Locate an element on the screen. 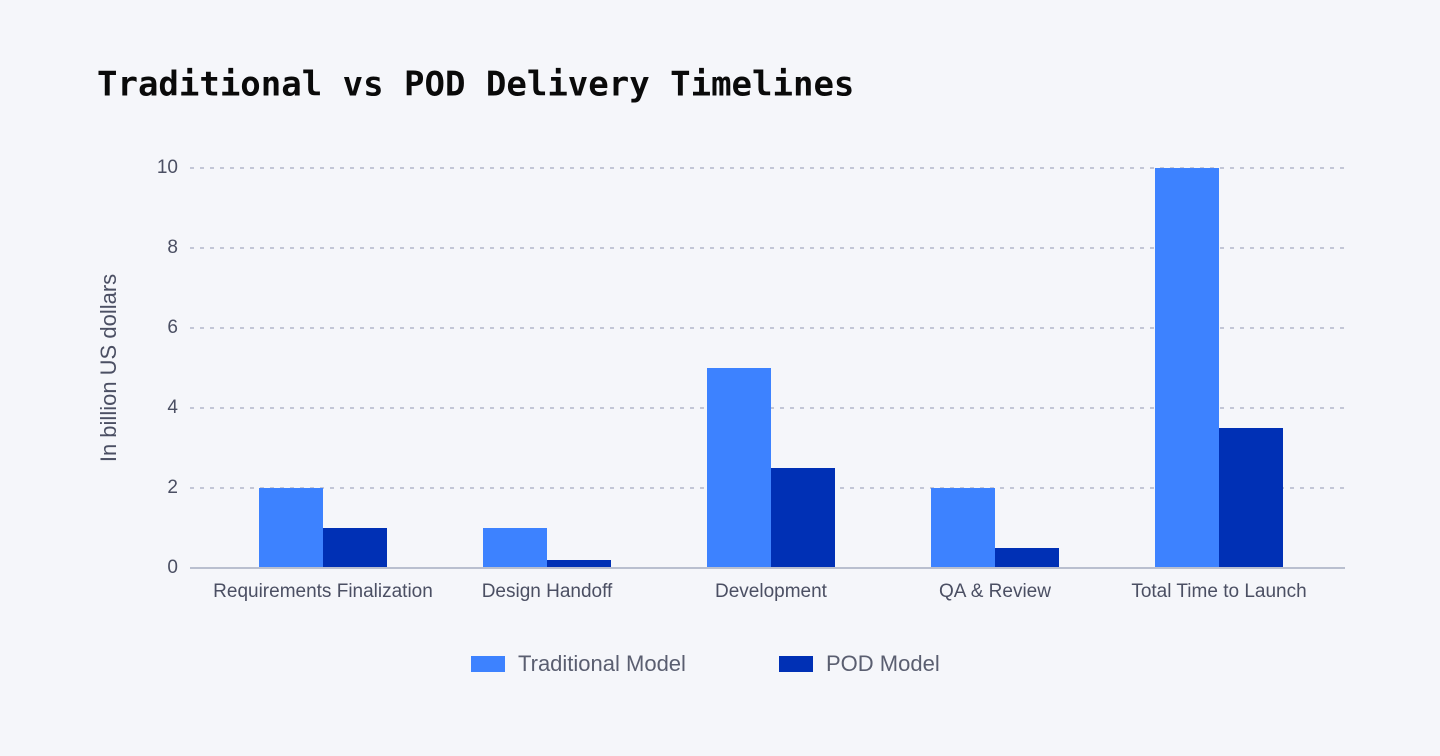 This screenshot has width=1440, height=756. legend-label: Traditional Model is located at coordinates (602, 663).